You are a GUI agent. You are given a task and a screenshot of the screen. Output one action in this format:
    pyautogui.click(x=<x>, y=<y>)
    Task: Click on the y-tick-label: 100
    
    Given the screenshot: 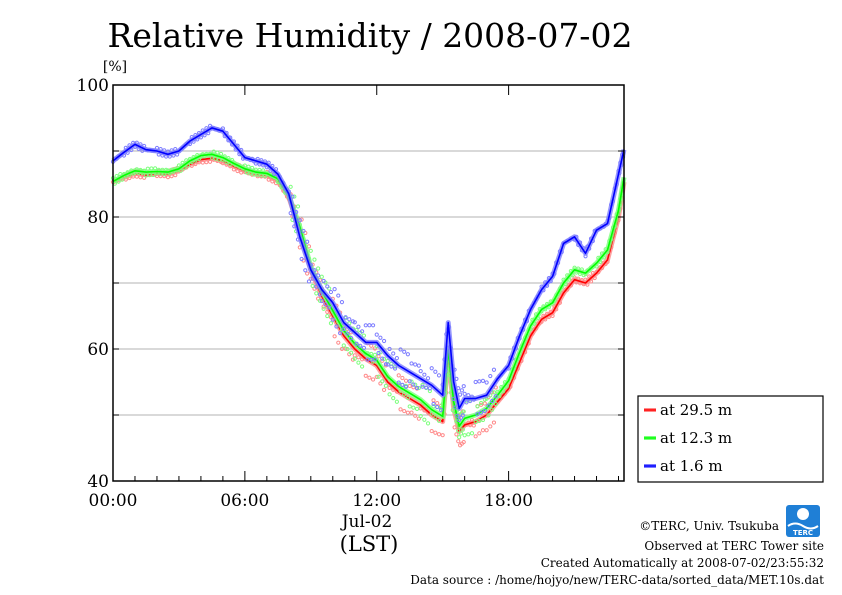 What is the action you would take?
    pyautogui.click(x=93, y=86)
    